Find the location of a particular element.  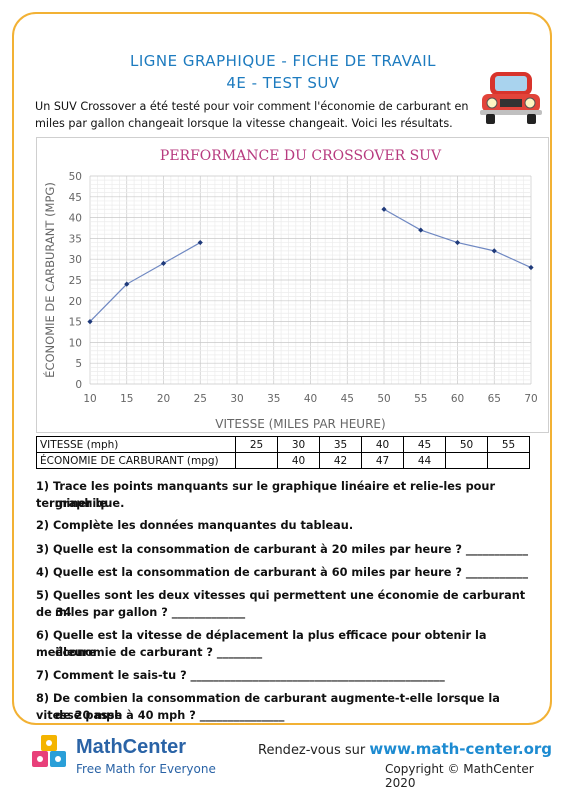

table-cell: 55 is located at coordinates (508, 444).